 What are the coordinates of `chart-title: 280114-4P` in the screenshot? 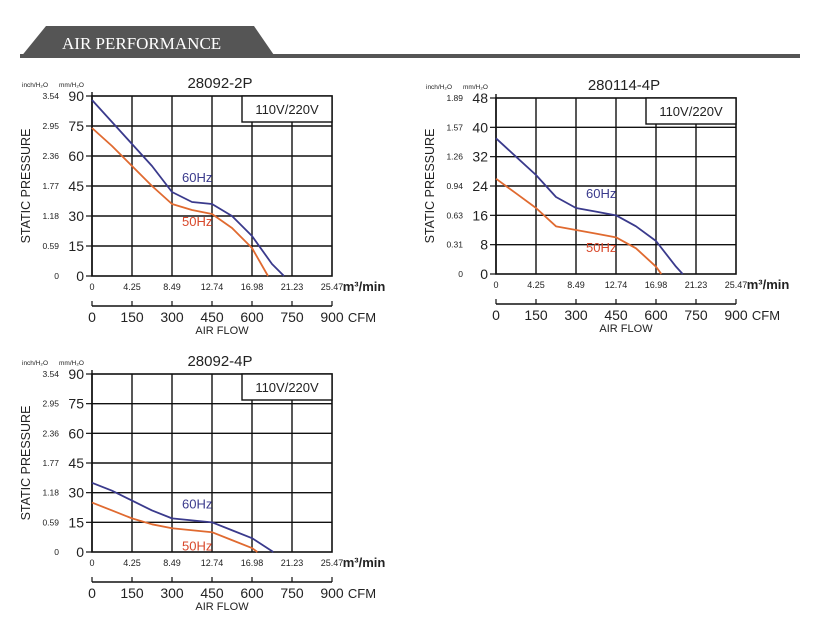 It's located at (624, 85).